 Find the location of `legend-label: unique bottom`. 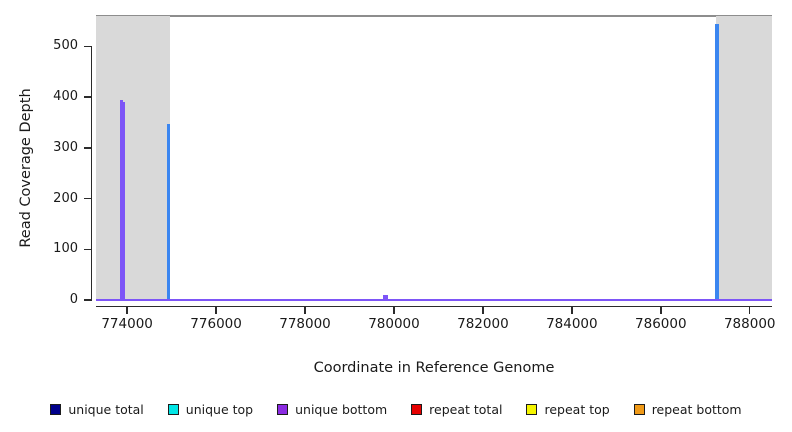

legend-label: unique bottom is located at coordinates (341, 409).